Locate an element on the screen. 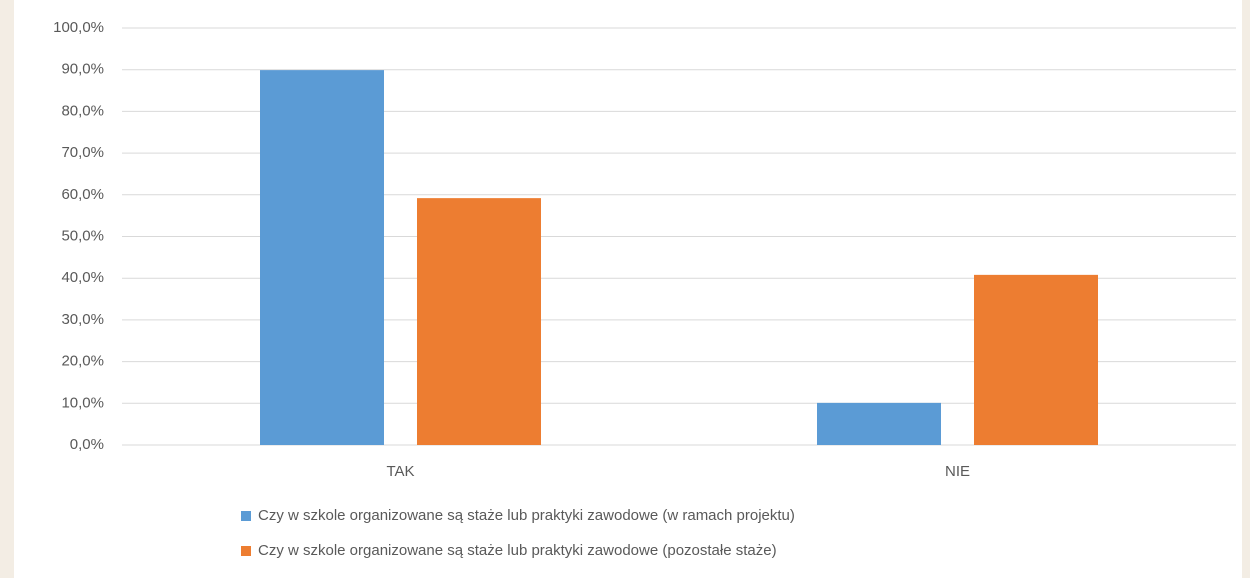  y-tick-label: 0,0% is located at coordinates (87, 444).